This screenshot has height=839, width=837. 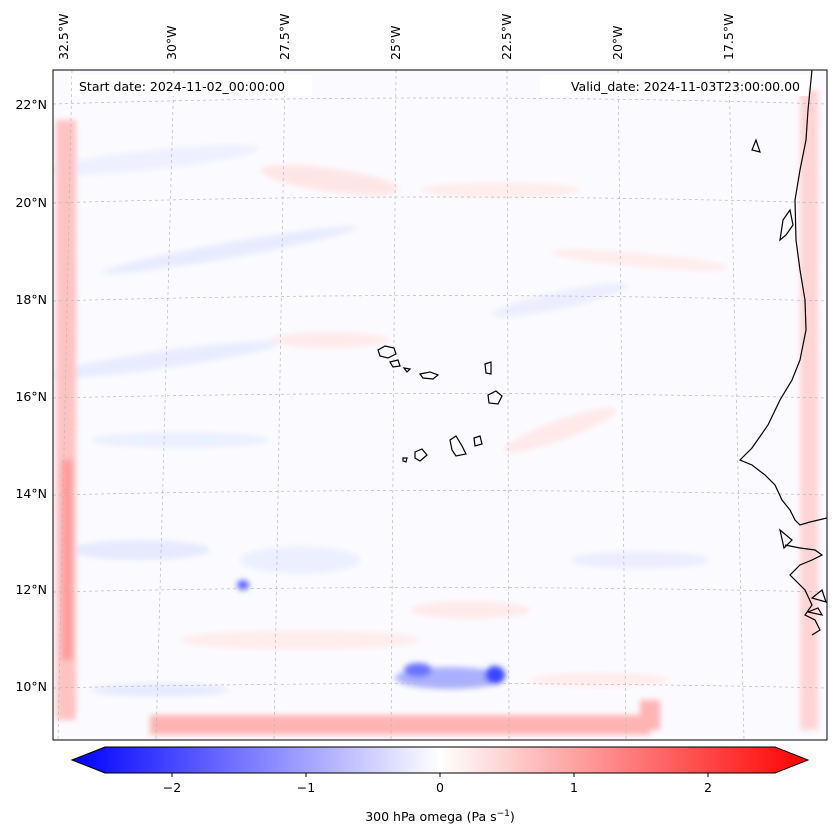 I want to click on lat-label: 10°N, so click(x=31, y=686).